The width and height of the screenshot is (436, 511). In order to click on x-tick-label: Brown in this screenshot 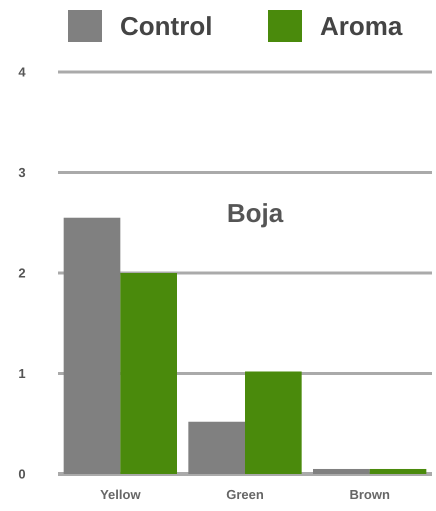, I will do `click(369, 494)`.